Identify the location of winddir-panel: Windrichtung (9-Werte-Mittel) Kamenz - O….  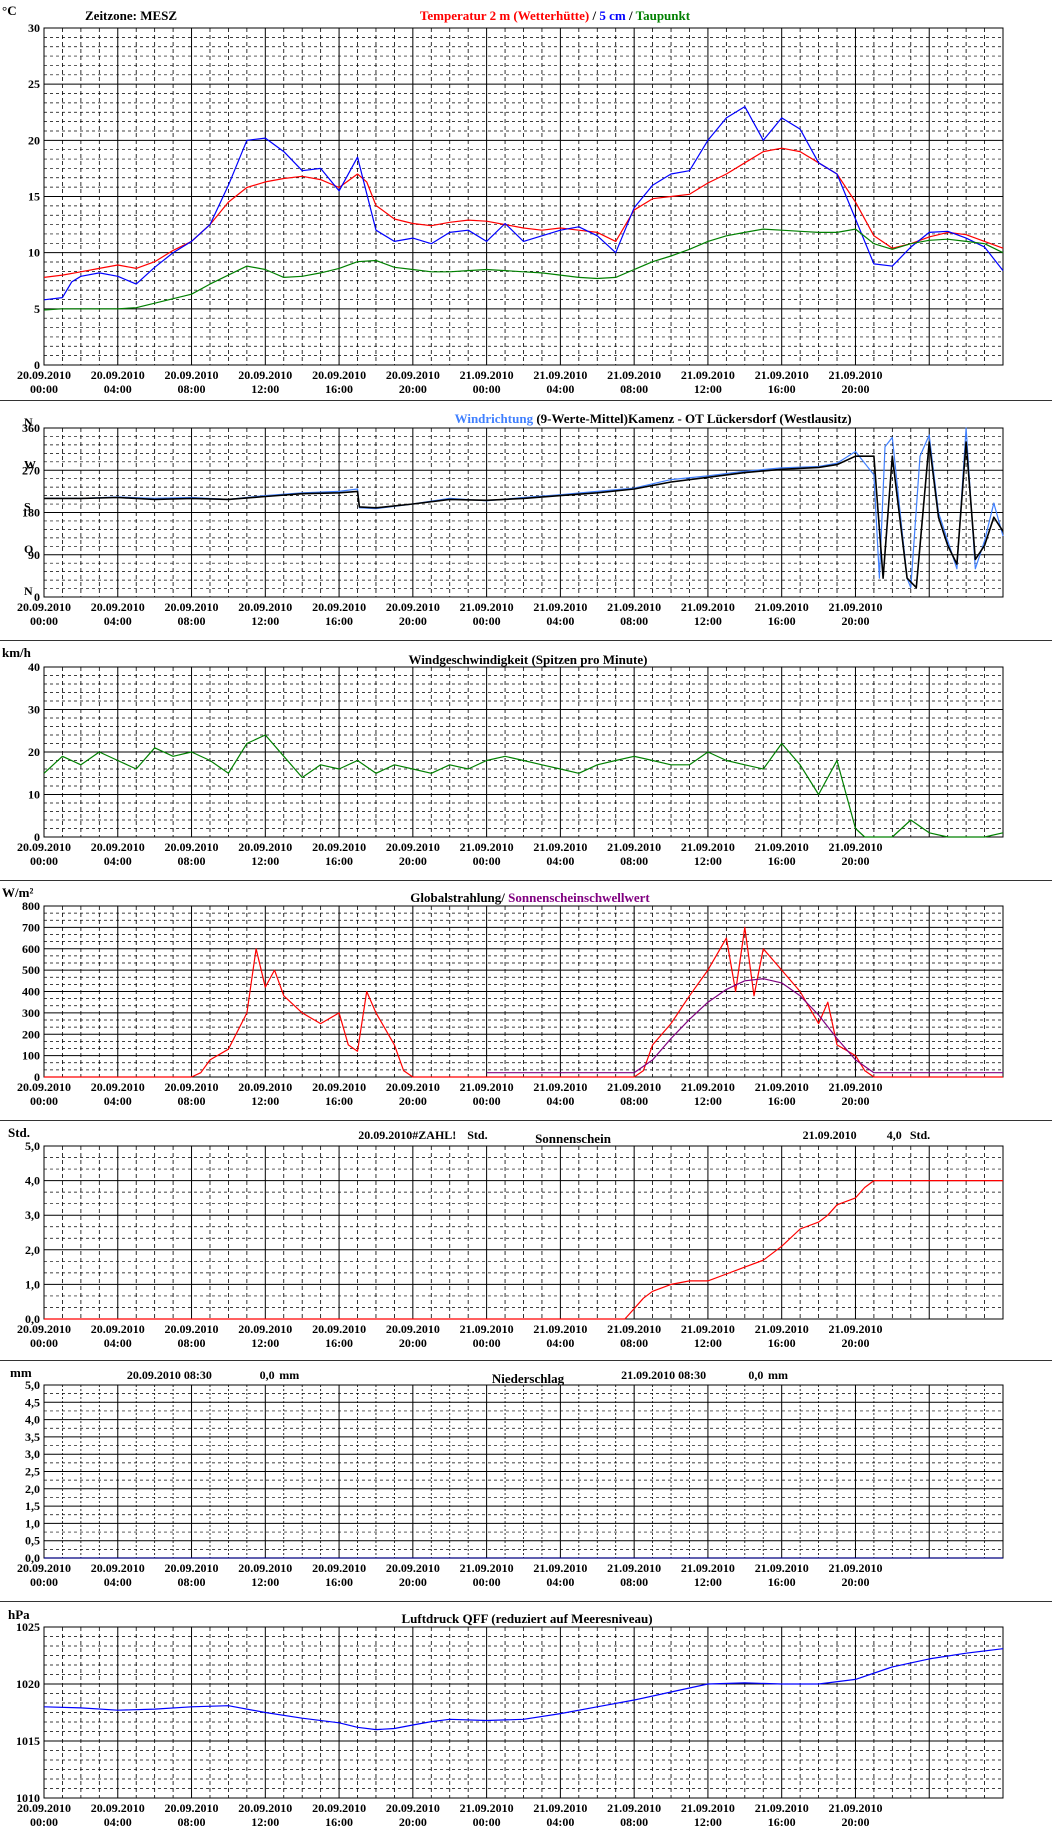
(526, 520).